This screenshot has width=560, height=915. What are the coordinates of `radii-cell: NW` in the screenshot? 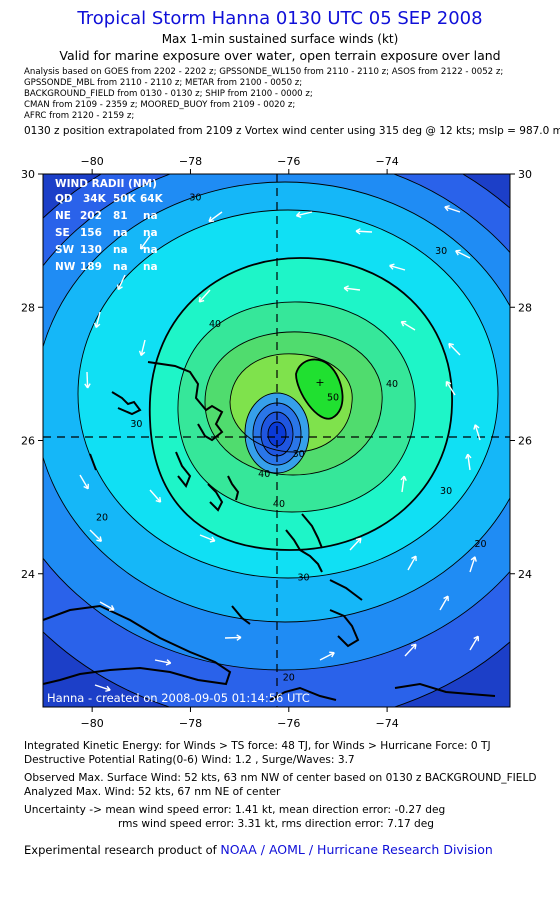 It's located at (65, 267).